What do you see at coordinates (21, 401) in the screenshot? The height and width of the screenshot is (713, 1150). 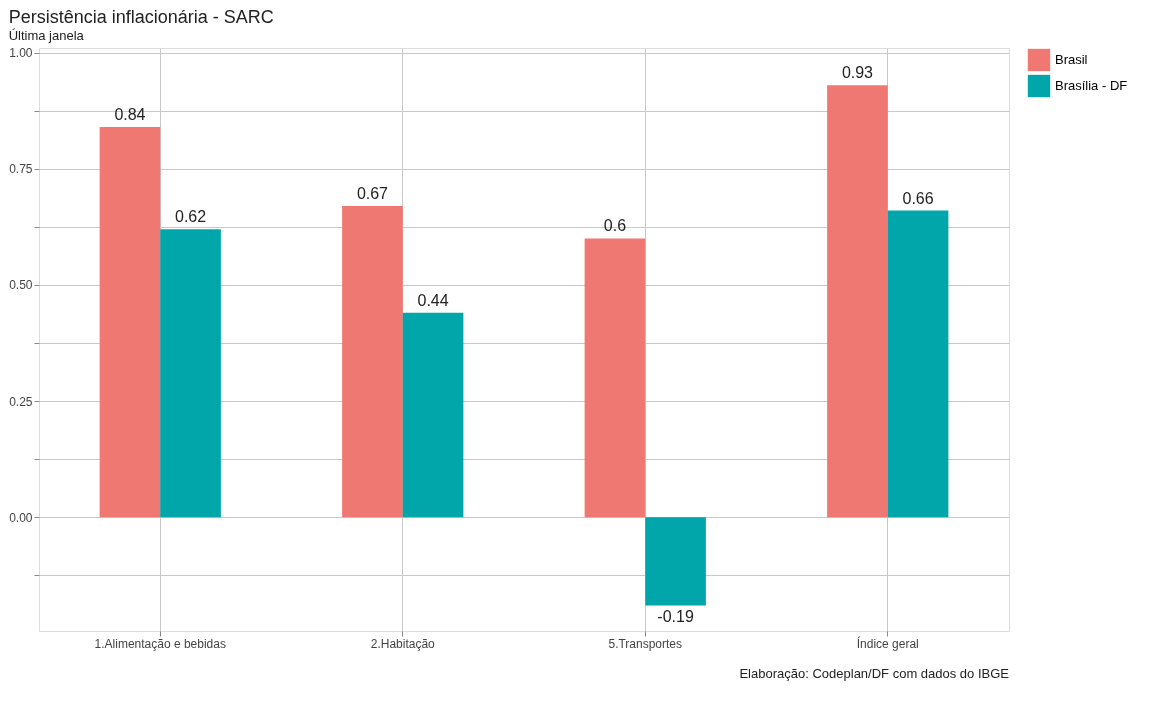 I see `y-tick-label: 0.25` at bounding box center [21, 401].